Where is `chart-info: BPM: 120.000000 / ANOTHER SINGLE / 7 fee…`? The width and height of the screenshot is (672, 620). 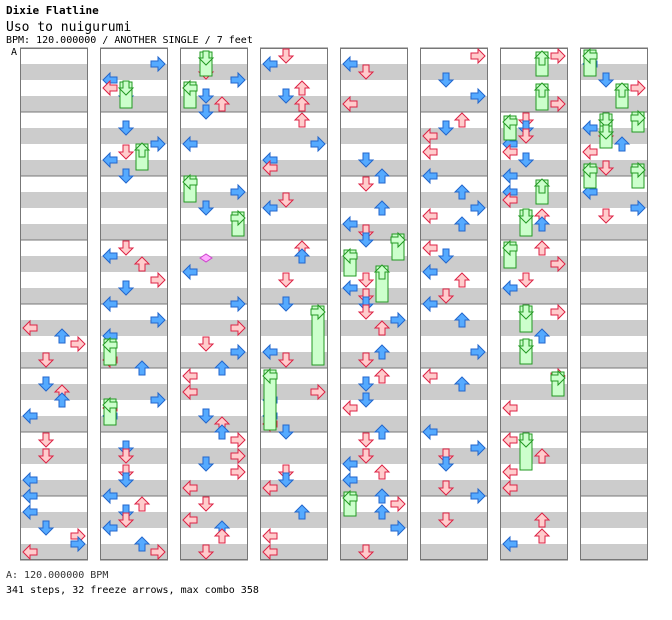
chart-info: BPM: 120.000000 / ANOTHER SINGLE / 7 fee… is located at coordinates (129, 40).